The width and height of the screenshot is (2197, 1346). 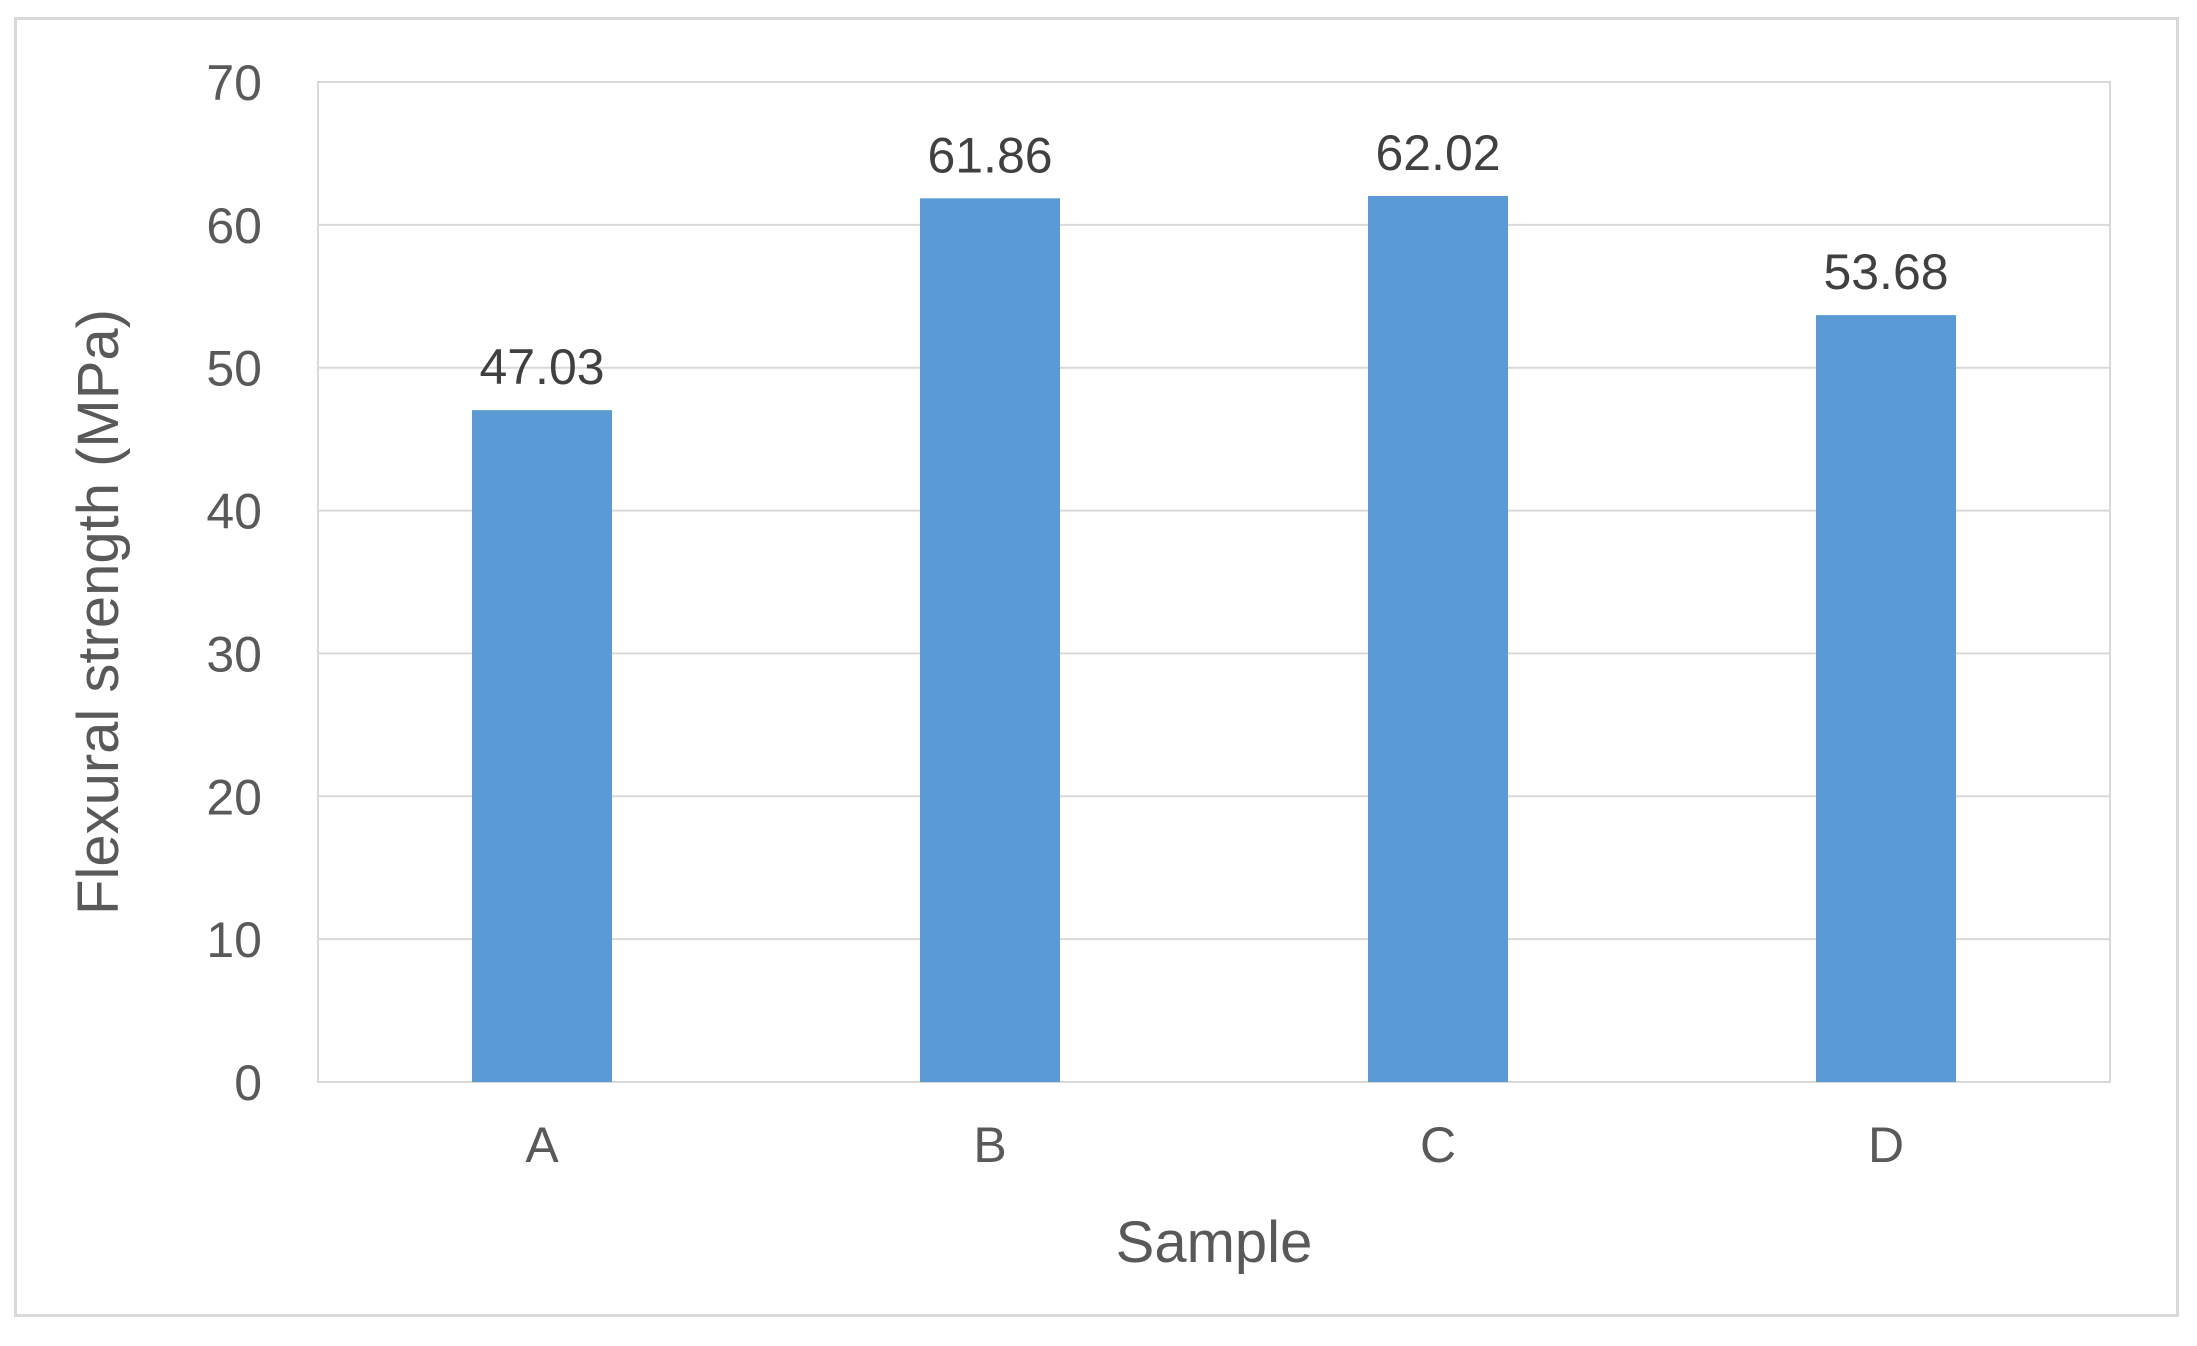 What do you see at coordinates (234, 940) in the screenshot?
I see `y-tick-label: 10` at bounding box center [234, 940].